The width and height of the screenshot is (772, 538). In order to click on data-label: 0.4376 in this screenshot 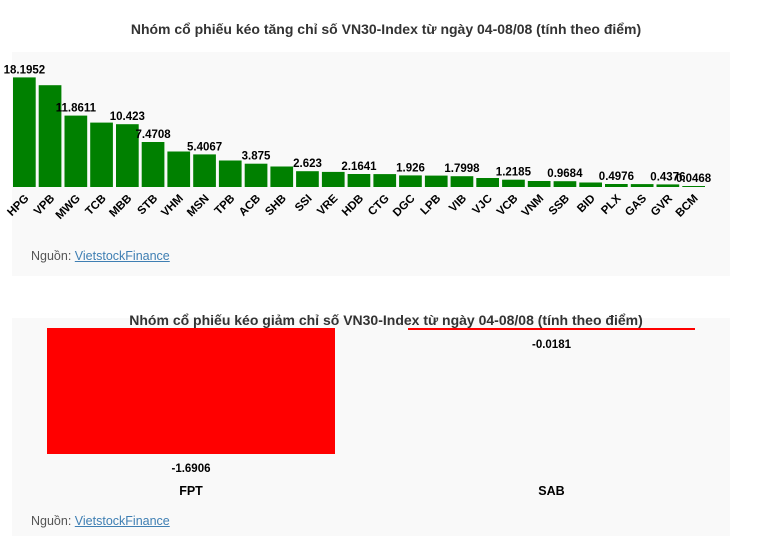, I will do `click(667, 177)`.